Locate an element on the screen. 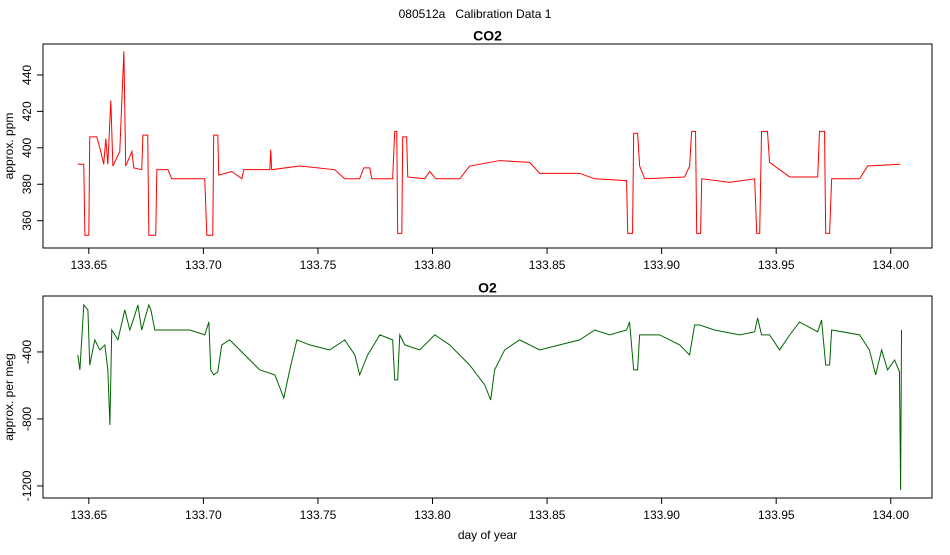  y-tick-label: 440 is located at coordinates (27, 75).